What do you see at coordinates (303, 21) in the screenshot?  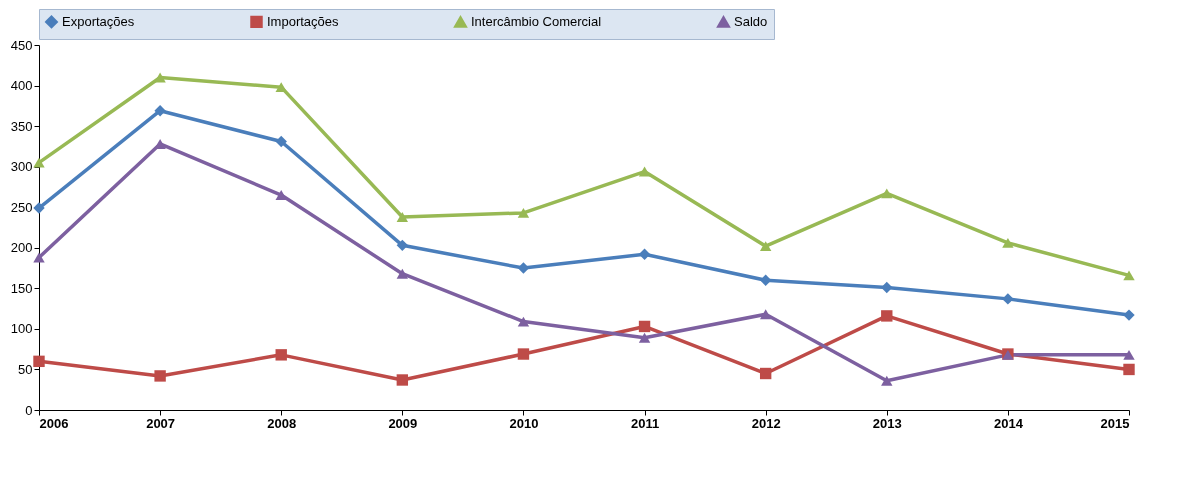 I see `legend-label: Importações` at bounding box center [303, 21].